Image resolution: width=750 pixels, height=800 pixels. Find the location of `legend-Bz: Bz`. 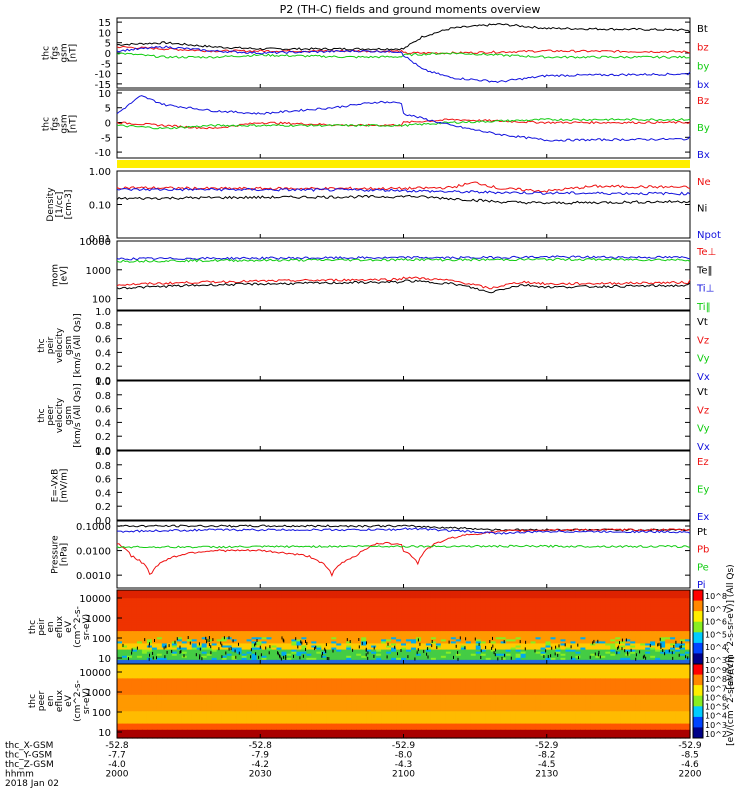

legend-Bz: Bz is located at coordinates (703, 101).